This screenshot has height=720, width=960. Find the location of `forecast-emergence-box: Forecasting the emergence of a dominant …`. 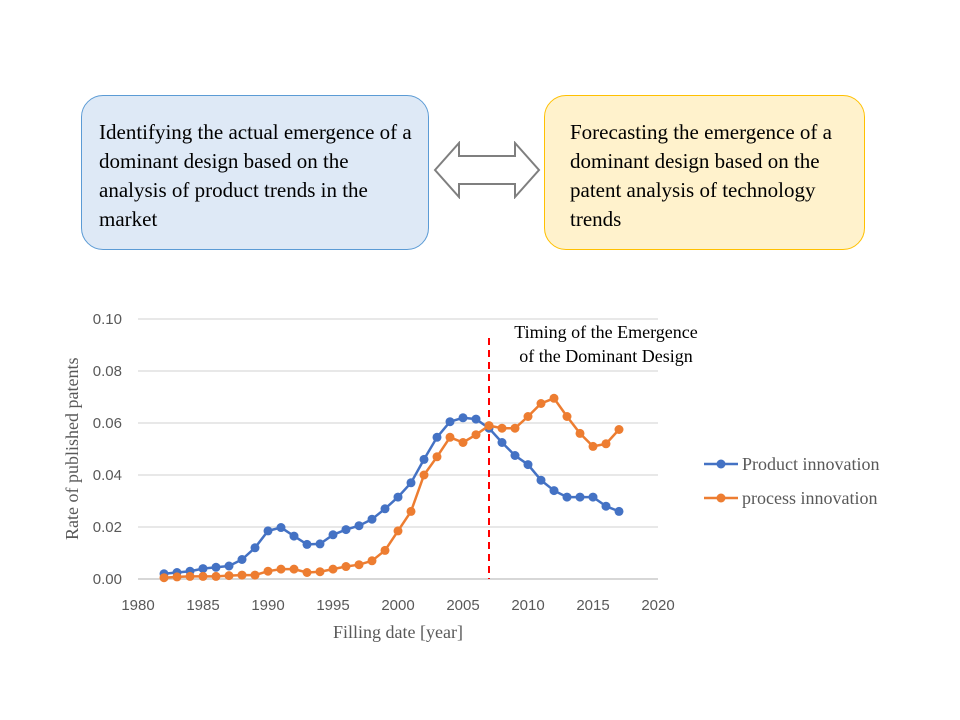

forecast-emergence-box: Forecasting the emergence of a dominant … is located at coordinates (704, 172).